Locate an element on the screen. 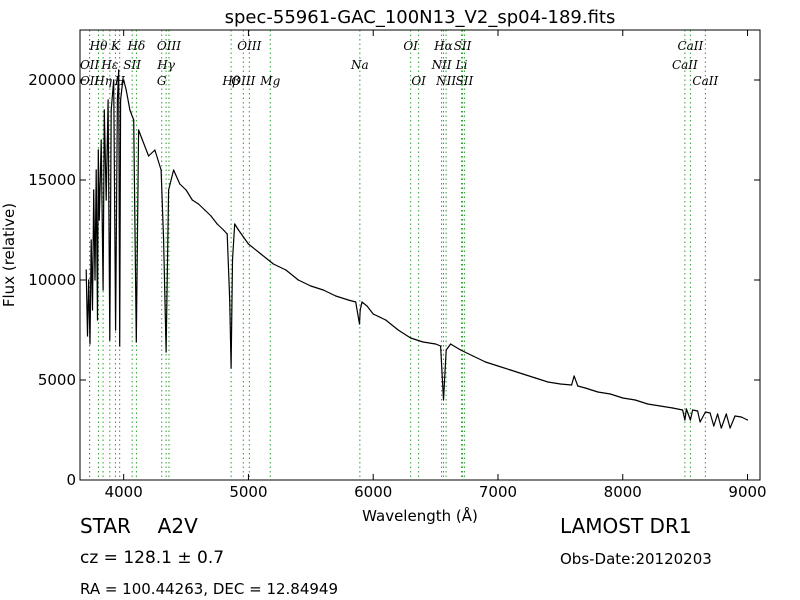 This screenshot has height=600, width=800. line-label-26: SII is located at coordinates (465, 81).